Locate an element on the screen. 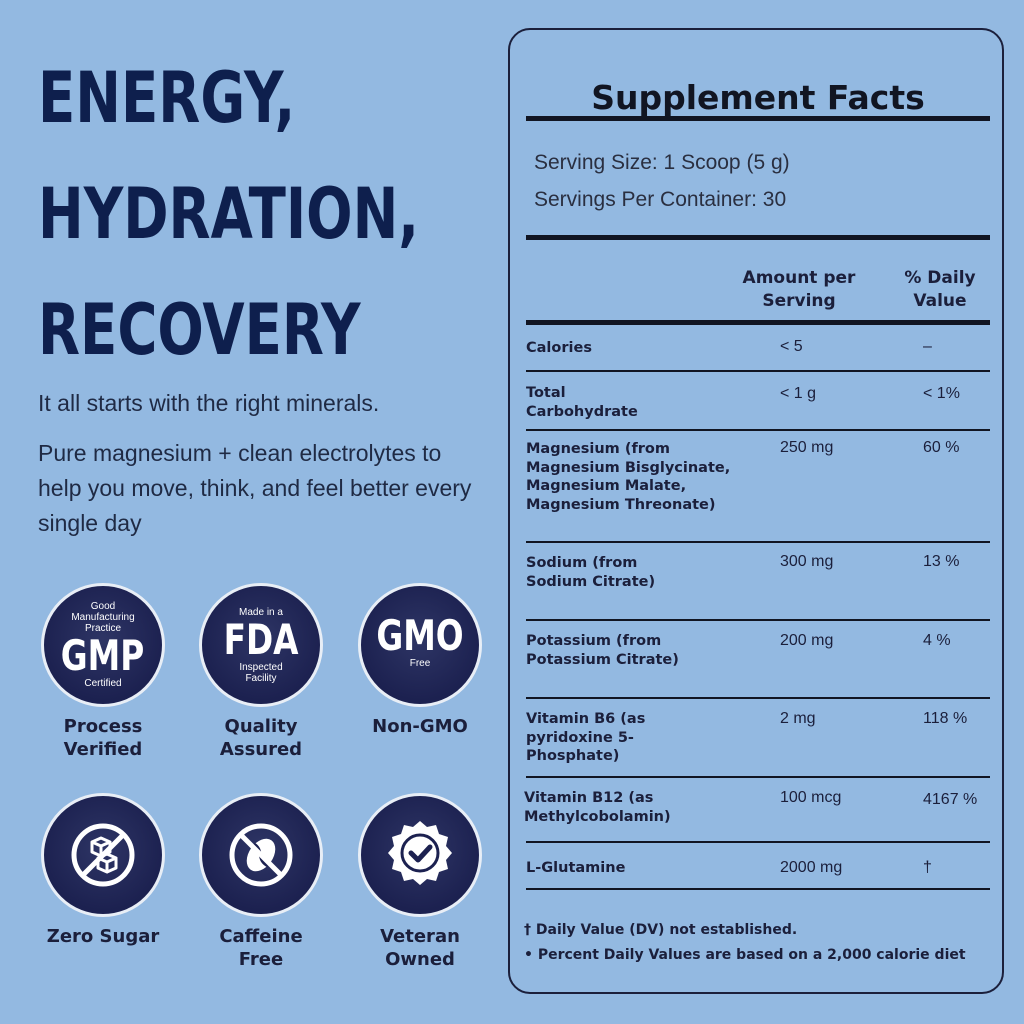  badge-caption: Quality Assured is located at coordinates (261, 738).